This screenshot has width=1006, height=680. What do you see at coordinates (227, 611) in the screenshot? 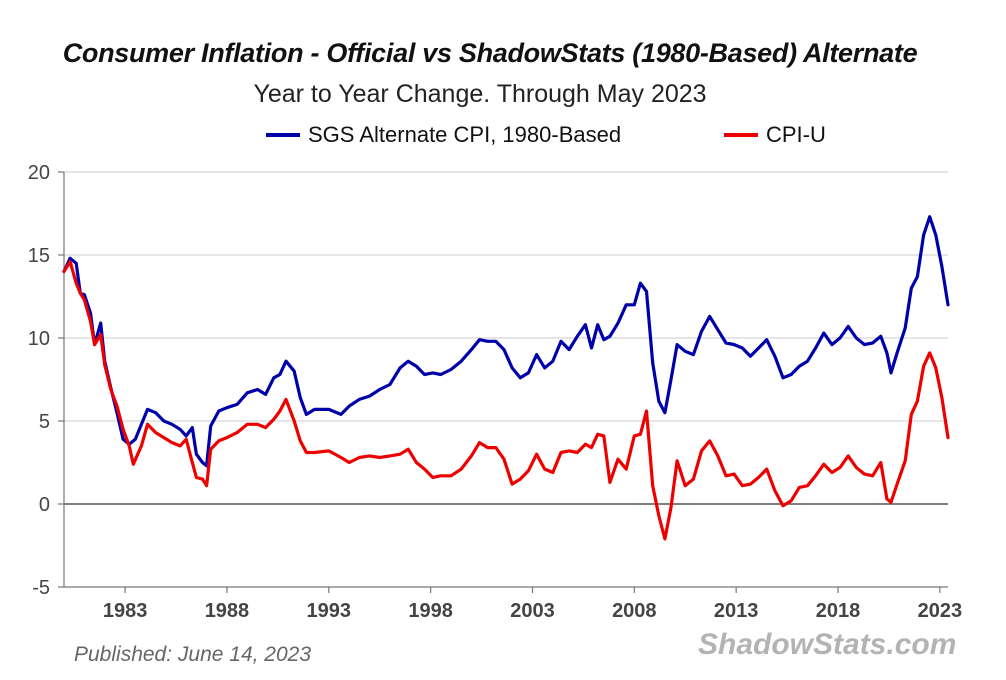
I see `xtick-label-1988: 1988` at bounding box center [227, 611].